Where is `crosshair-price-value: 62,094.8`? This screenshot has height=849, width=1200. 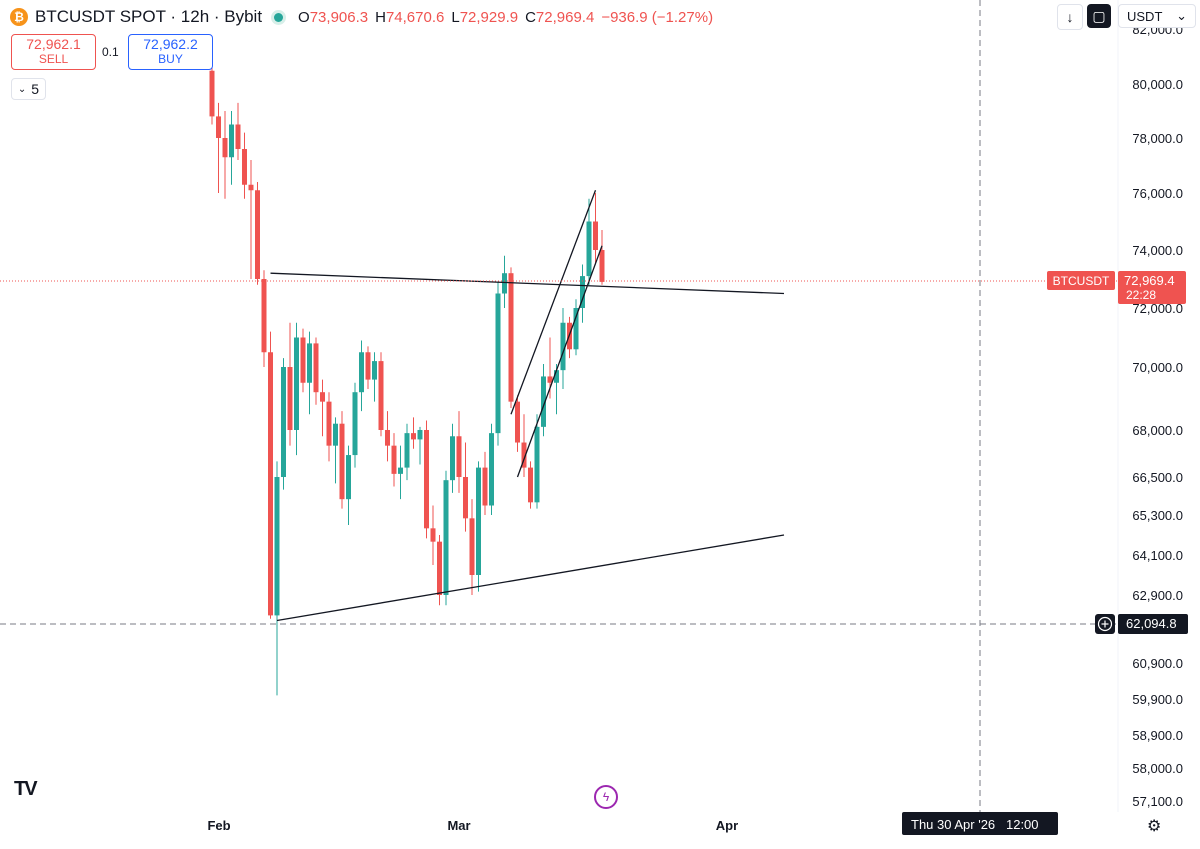
crosshair-price-value: 62,094.8 is located at coordinates (1151, 623).